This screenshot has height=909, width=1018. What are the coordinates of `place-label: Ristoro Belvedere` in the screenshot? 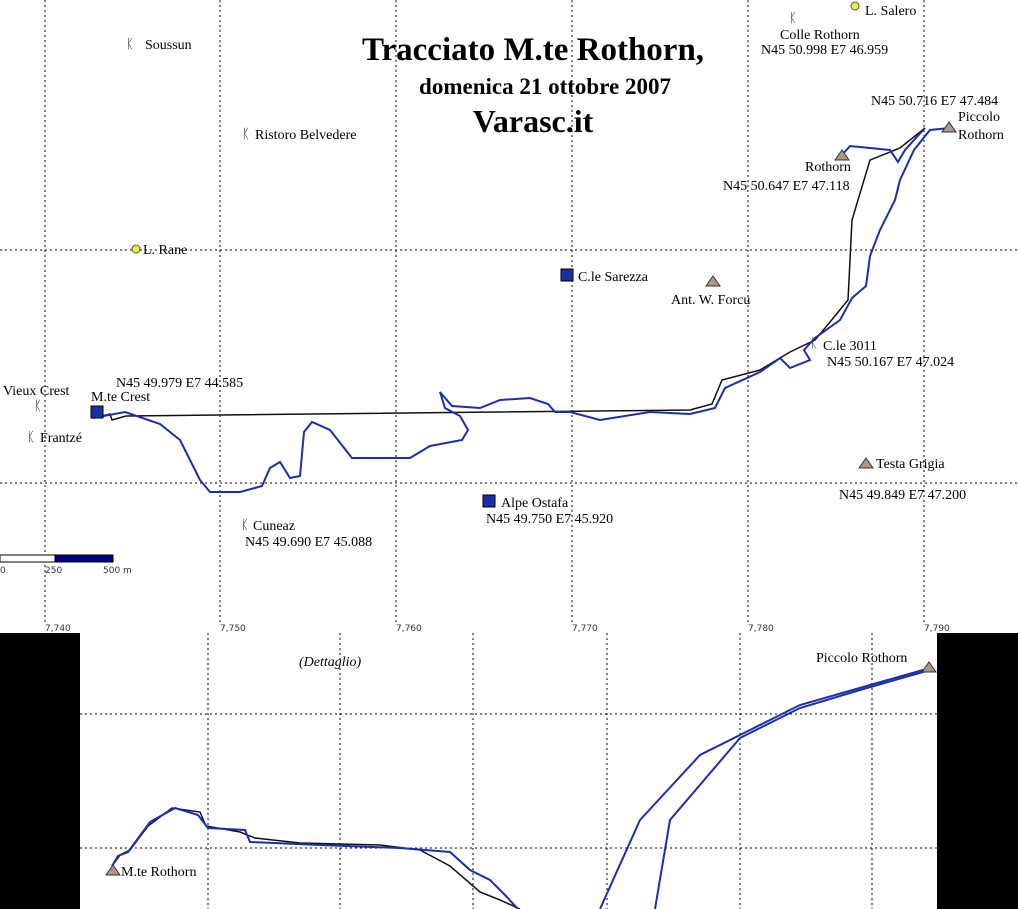 It's located at (305, 135).